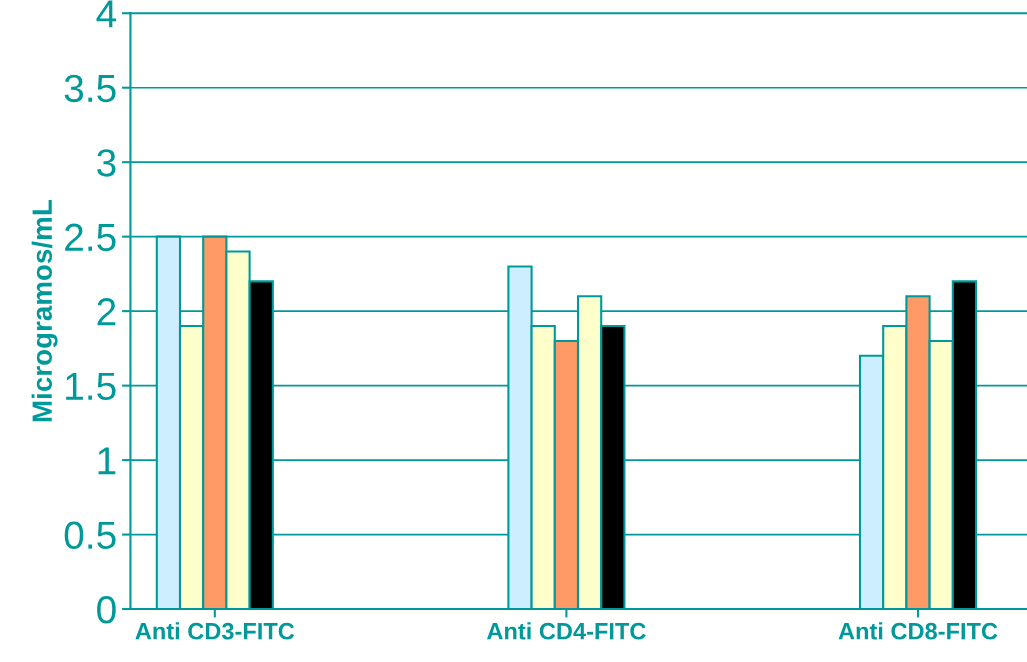  I want to click on x-tick-label: Anti CD4-FITC, so click(566, 631).